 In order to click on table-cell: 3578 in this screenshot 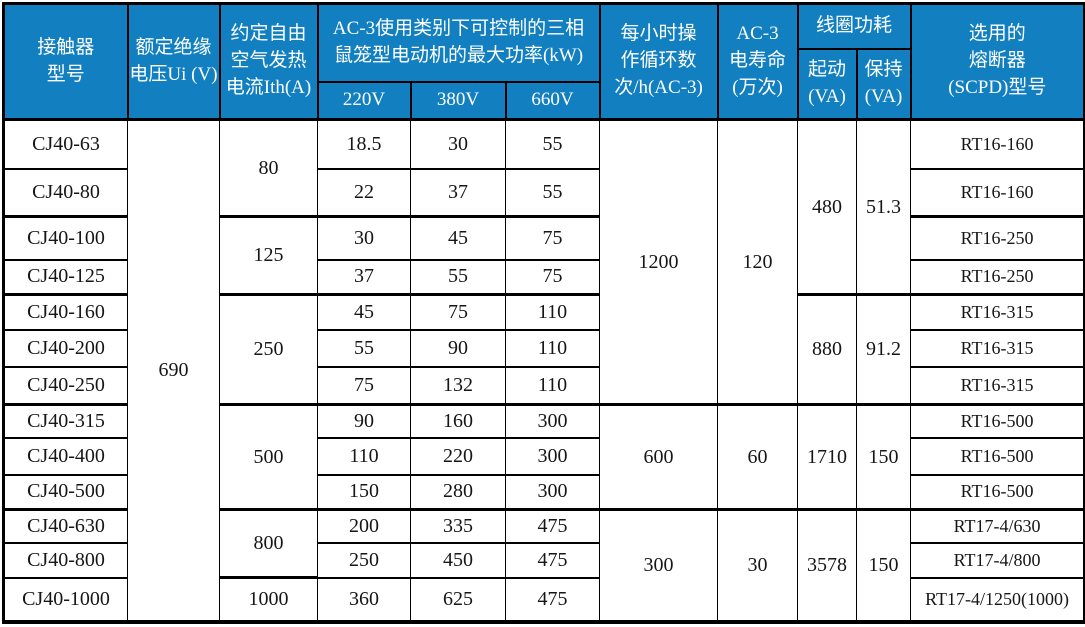, I will do `click(827, 565)`.